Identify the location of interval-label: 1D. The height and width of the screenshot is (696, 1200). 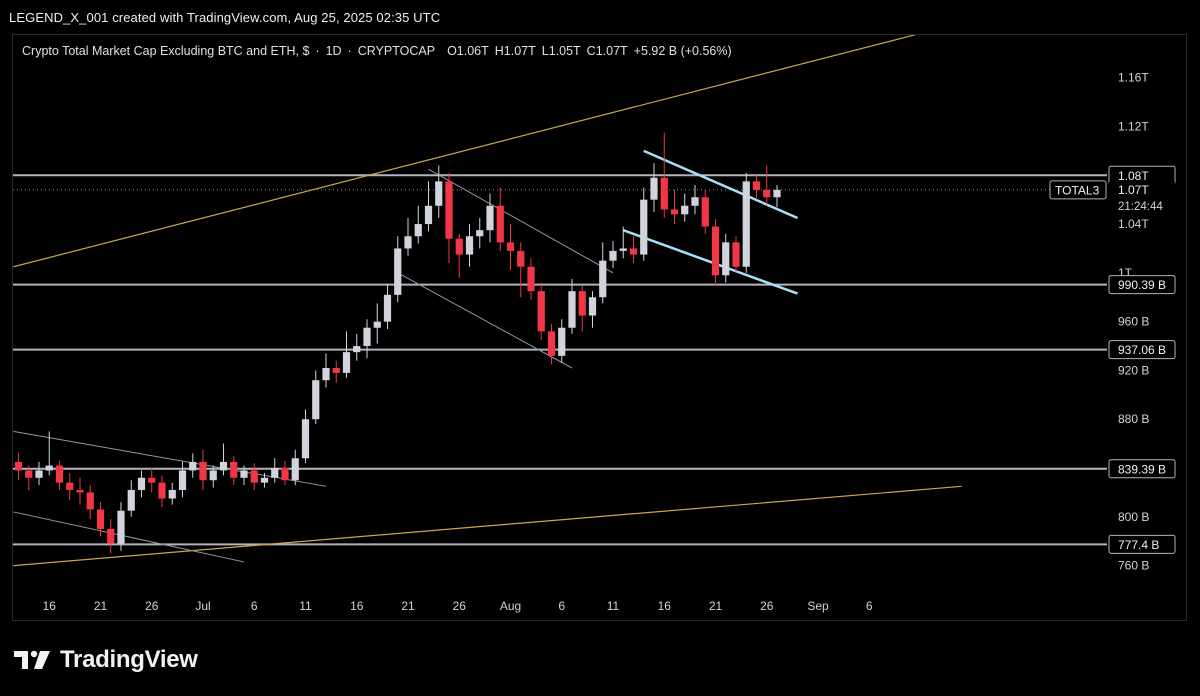
(333, 51).